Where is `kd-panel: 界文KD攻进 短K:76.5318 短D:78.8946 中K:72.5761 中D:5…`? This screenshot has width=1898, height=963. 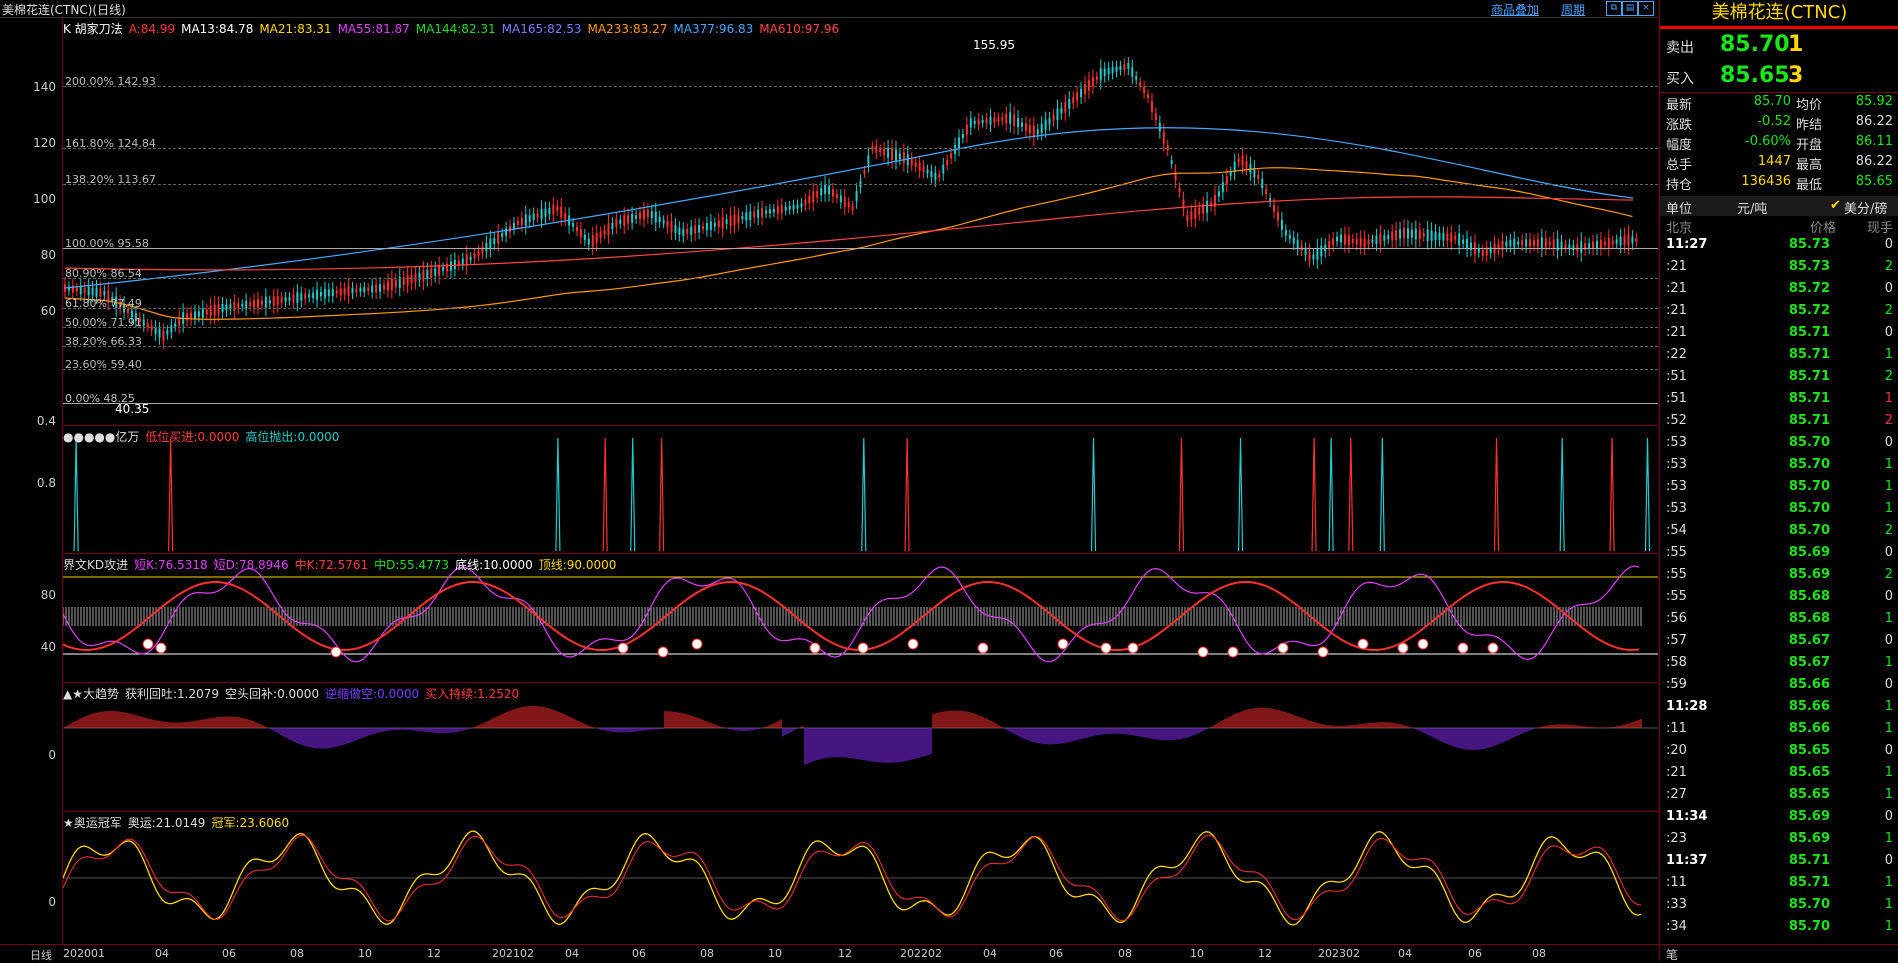 kd-panel: 界文KD攻进 短K:76.5318 短D:78.8946 中K:72.5761 中D:5… is located at coordinates (860, 618).